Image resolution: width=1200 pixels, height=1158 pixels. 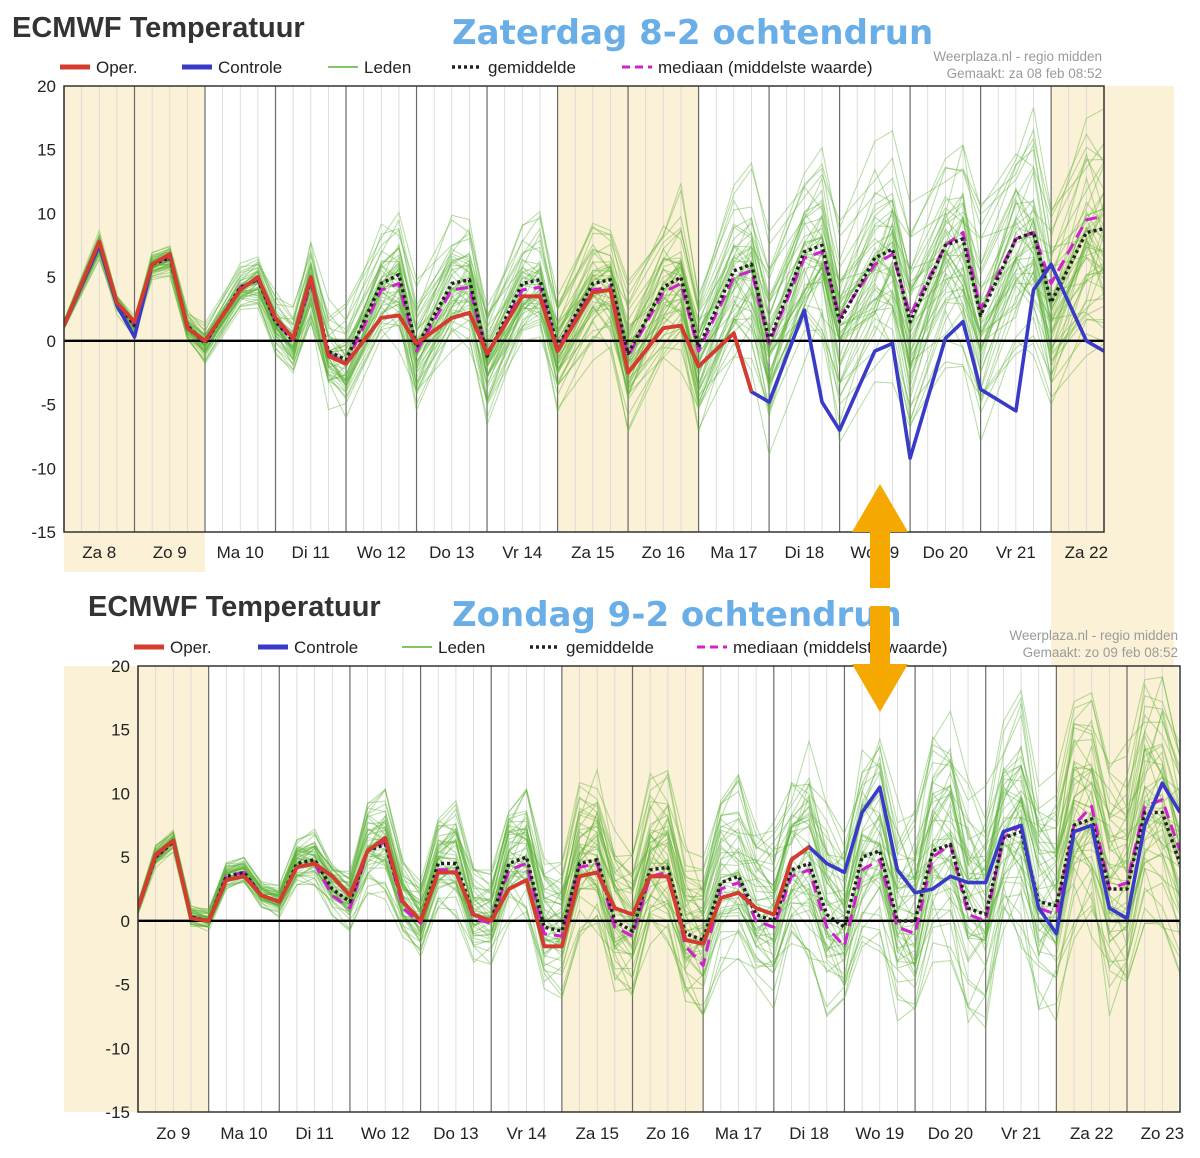 I want to click on x-day-label: Zo 16, so click(x=667, y=1133).